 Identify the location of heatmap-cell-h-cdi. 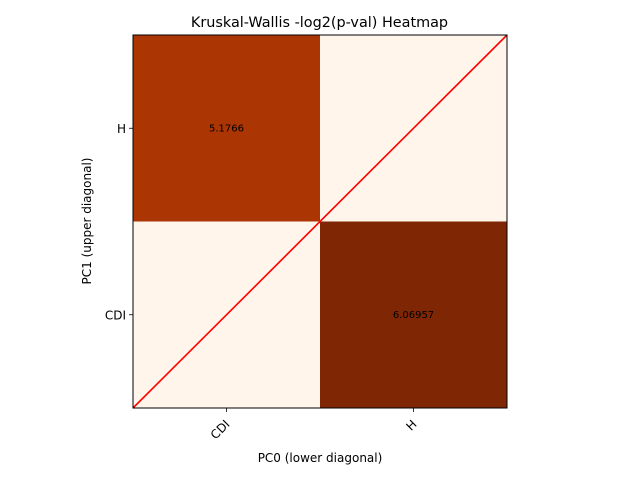
(413, 314).